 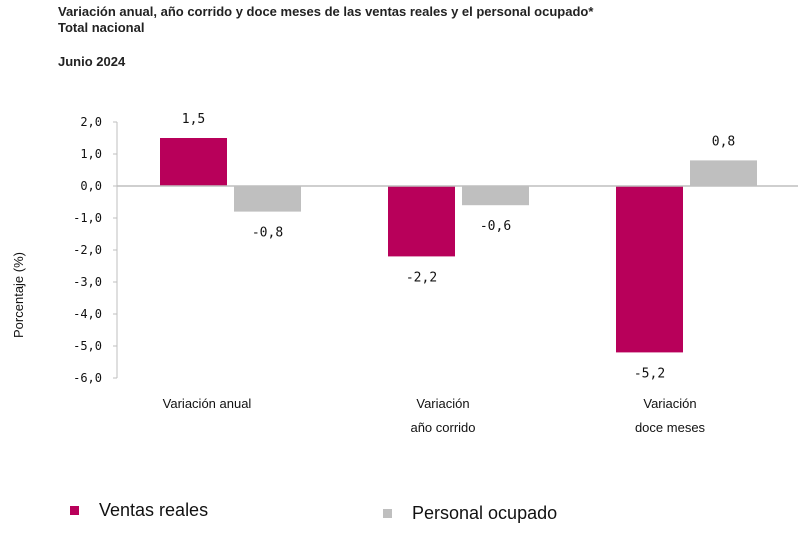 I want to click on y-tick-label: 2,0, so click(x=91, y=122).